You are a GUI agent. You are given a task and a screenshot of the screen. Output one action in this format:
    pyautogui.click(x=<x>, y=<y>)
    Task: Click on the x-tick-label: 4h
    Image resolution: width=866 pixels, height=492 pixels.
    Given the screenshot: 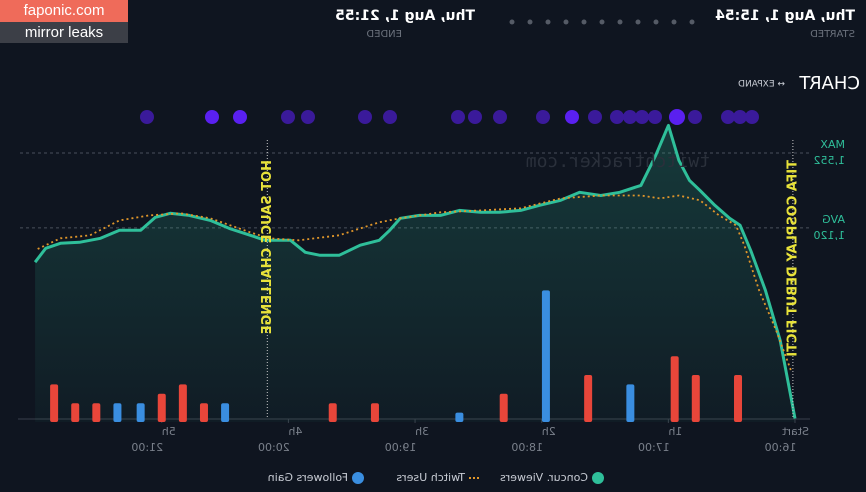 What is the action you would take?
    pyautogui.click(x=295, y=431)
    